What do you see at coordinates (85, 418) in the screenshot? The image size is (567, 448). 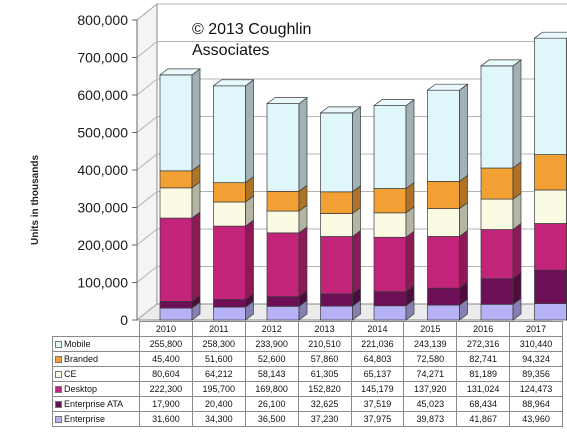 I see `legend-label: Enterprise` at bounding box center [85, 418].